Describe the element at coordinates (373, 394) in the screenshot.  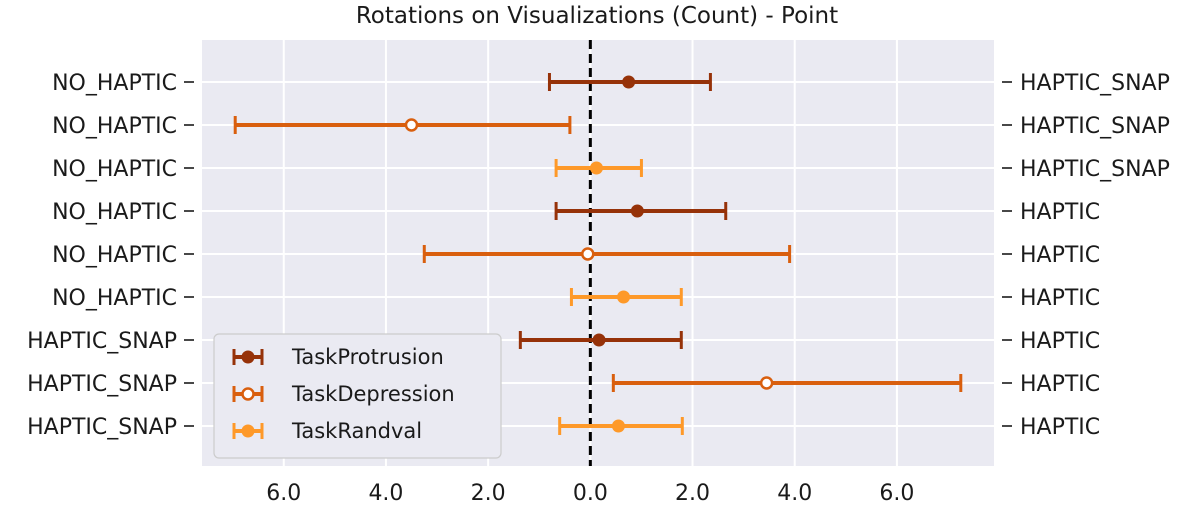
I see `legend-label: TaskDepression` at that location.